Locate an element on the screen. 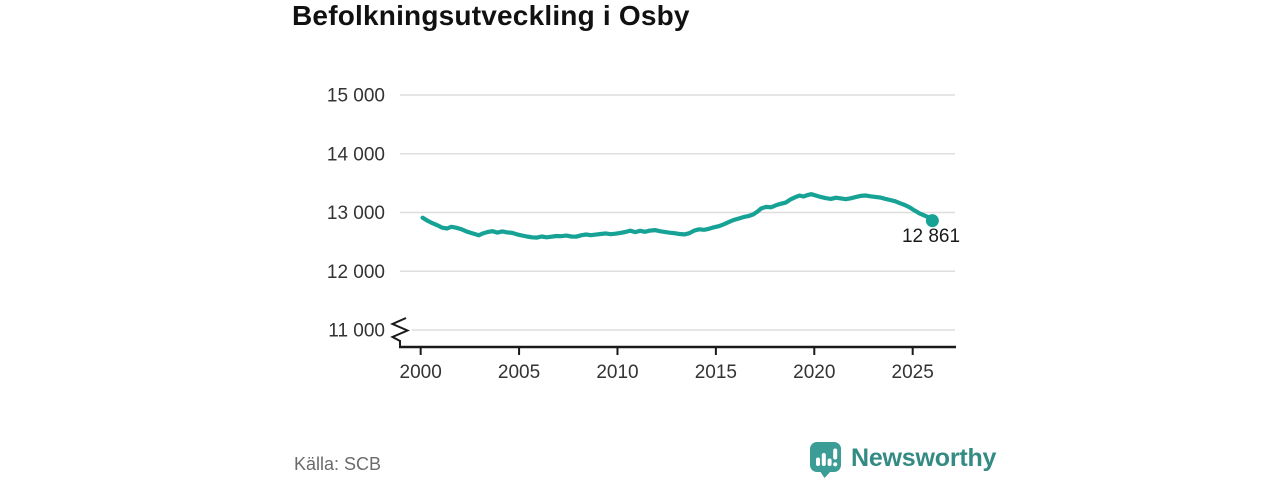 The width and height of the screenshot is (1280, 480). svg-text: 13 000 is located at coordinates (356, 213).